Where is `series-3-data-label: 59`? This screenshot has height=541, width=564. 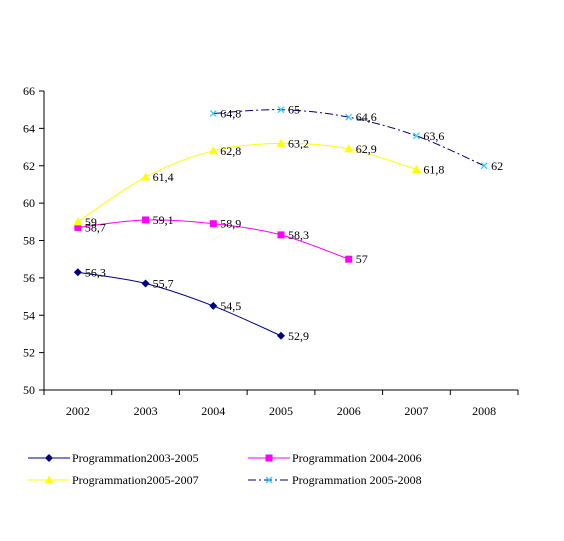
series-3-data-label: 59 is located at coordinates (91, 222).